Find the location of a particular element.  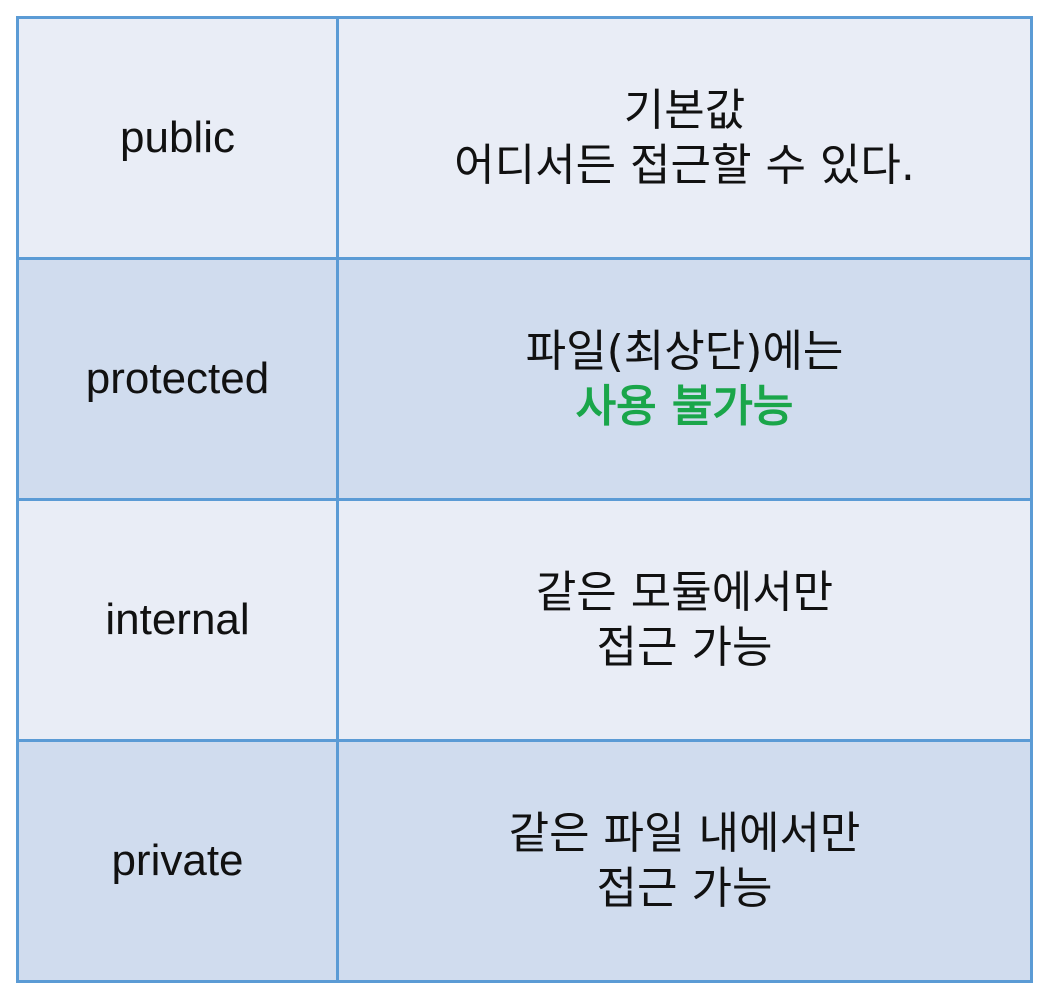

description-public: 기본값 어디서든 접근할 수 있다. is located at coordinates (684, 138).